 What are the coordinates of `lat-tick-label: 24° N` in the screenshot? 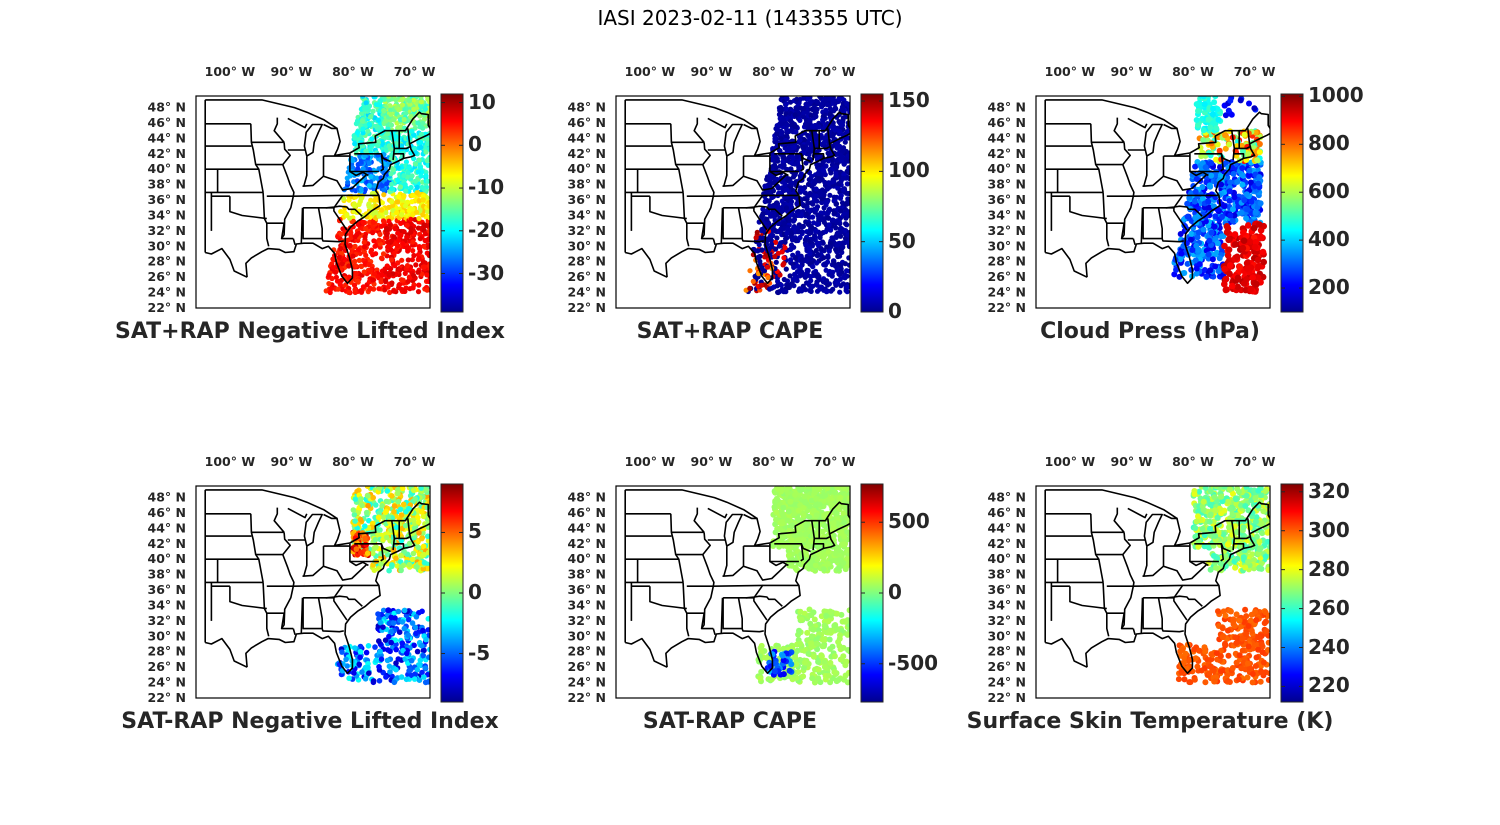 It's located at (1007, 292).